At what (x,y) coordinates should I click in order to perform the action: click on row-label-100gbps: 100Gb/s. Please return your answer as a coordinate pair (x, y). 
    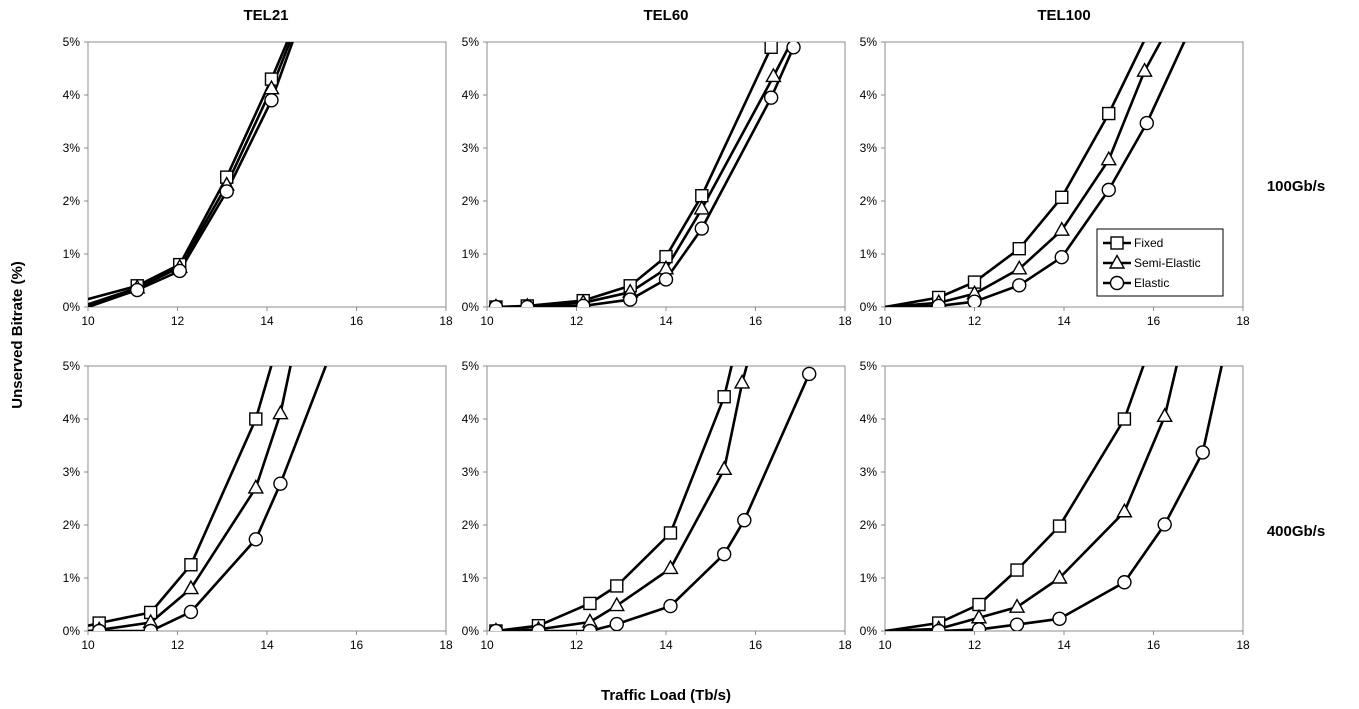
    Looking at the image, I should click on (1296, 186).